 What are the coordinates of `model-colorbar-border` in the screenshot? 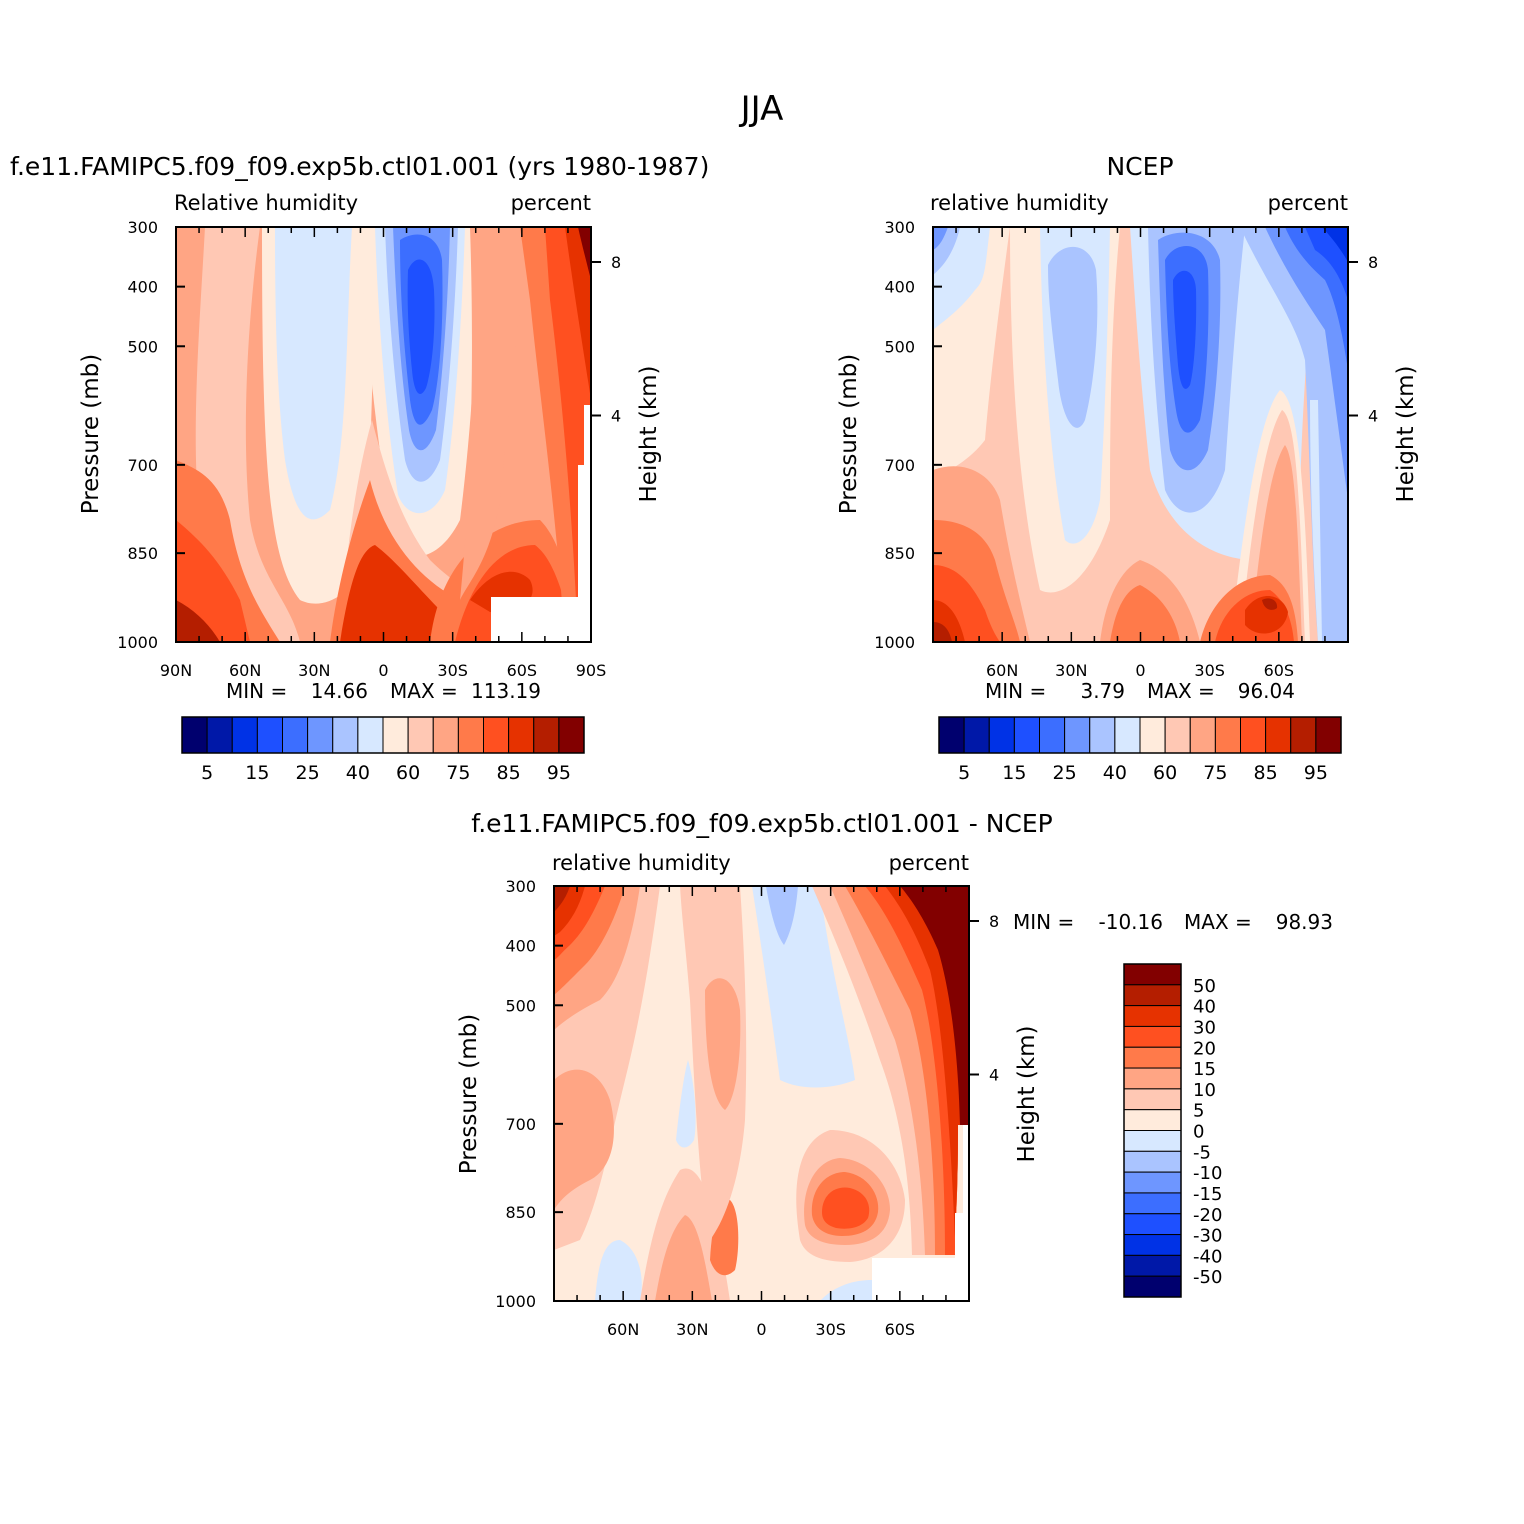 It's located at (383, 735).